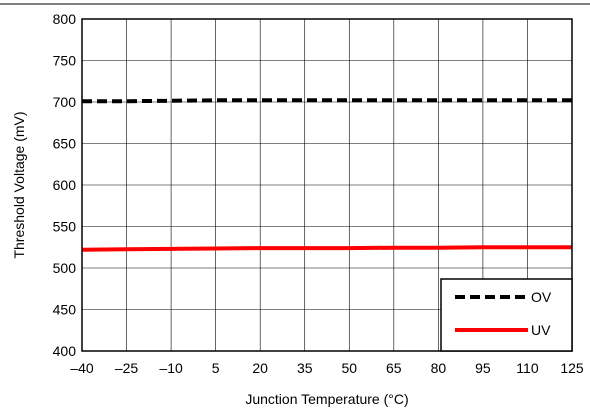 The image size is (590, 410). Describe the element at coordinates (483, 368) in the screenshot. I see `x-tick-label: 95` at that location.